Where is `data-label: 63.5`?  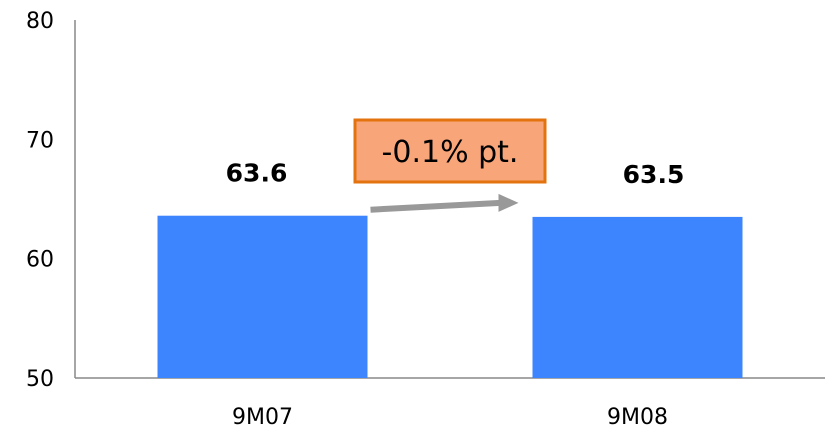
data-label: 63.5 is located at coordinates (654, 174).